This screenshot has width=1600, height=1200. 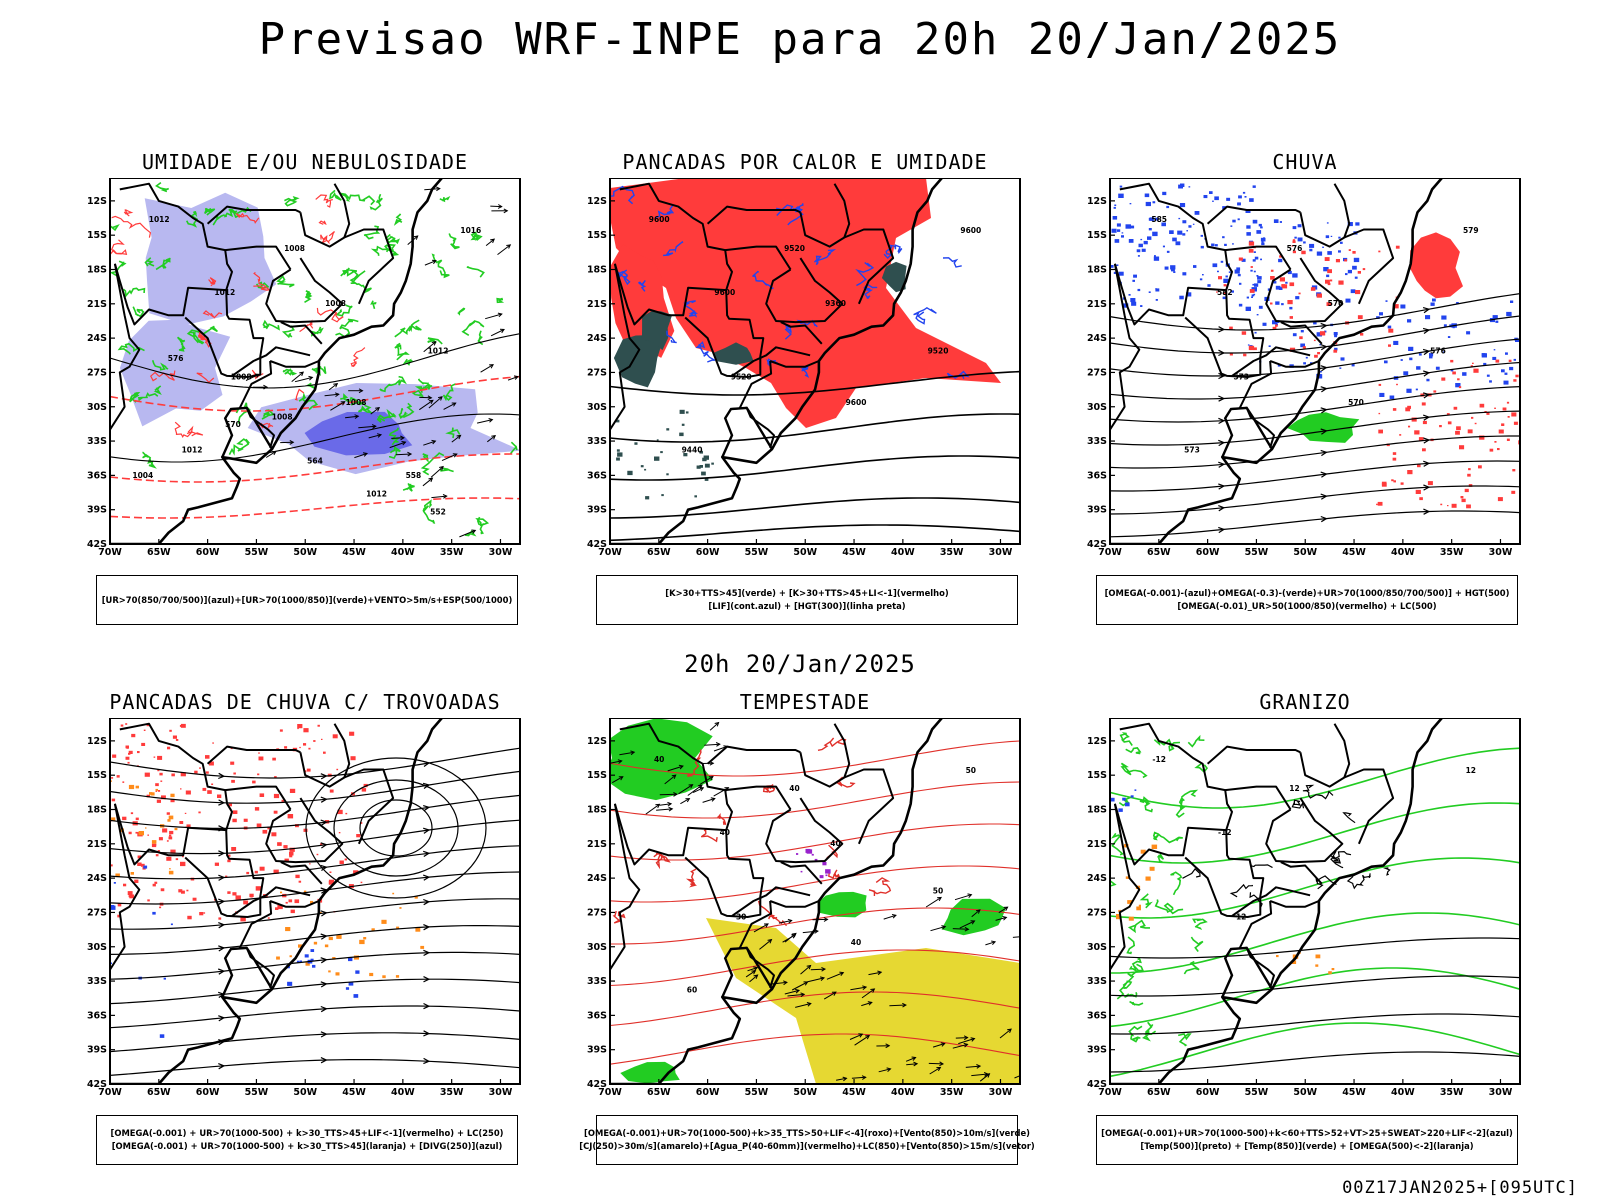 What do you see at coordinates (597, 878) in the screenshot?
I see `lat-tick-label: 24S` at bounding box center [597, 878].